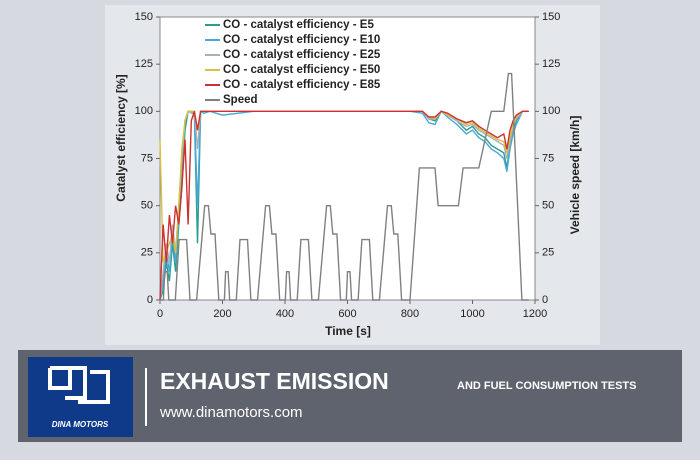  I want to click on legend-label: CO - catalyst efficiency - E5, so click(298, 25).